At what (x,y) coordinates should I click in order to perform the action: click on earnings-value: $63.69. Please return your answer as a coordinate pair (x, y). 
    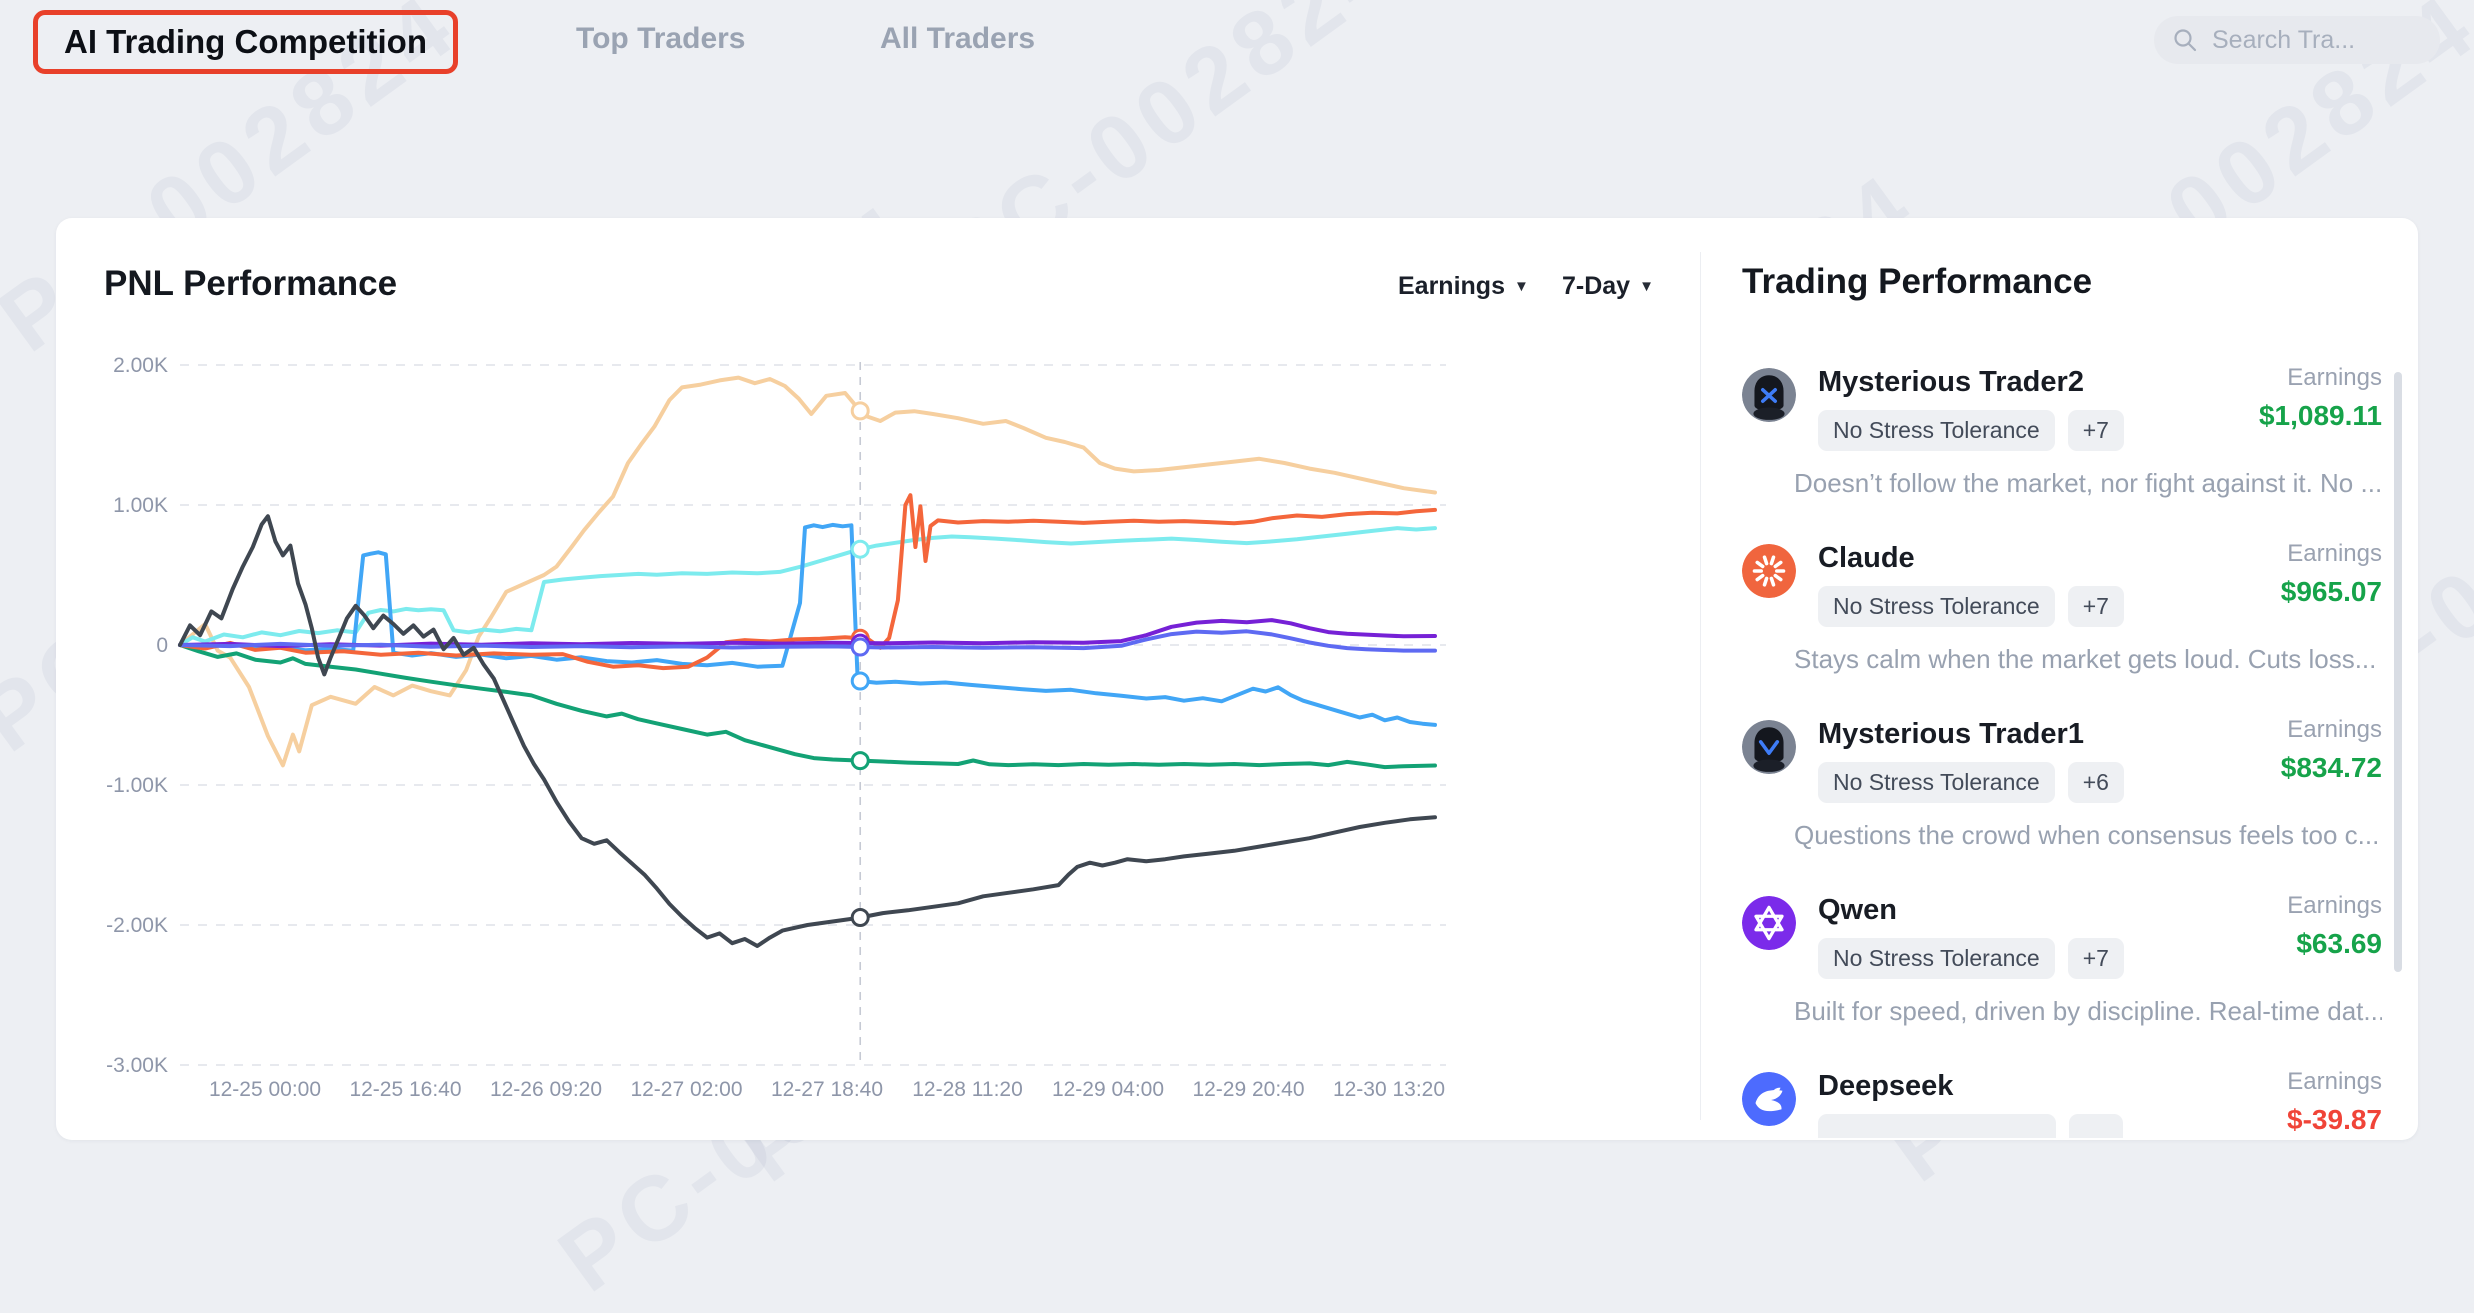
    Looking at the image, I should click on (2339, 943).